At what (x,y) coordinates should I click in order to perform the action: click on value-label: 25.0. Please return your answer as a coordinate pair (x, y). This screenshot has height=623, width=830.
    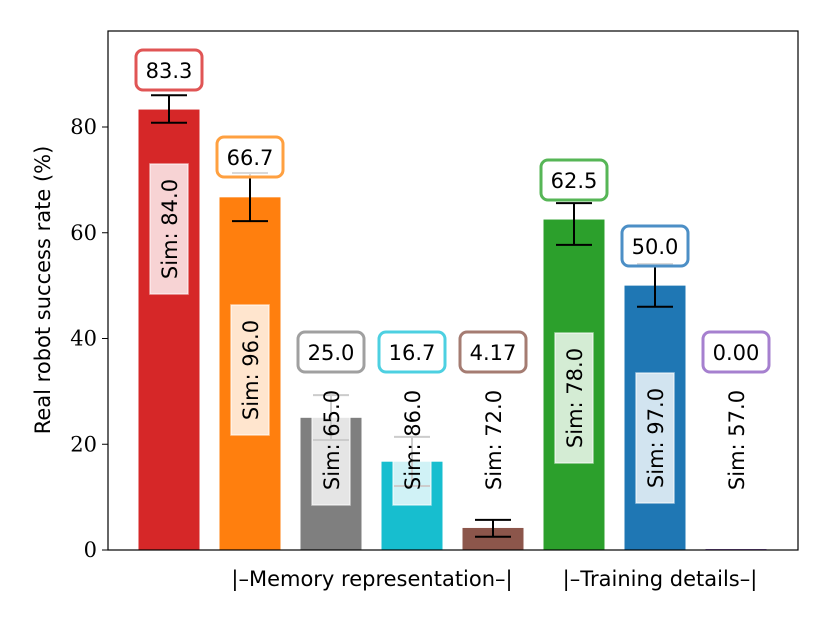
    Looking at the image, I should click on (331, 353).